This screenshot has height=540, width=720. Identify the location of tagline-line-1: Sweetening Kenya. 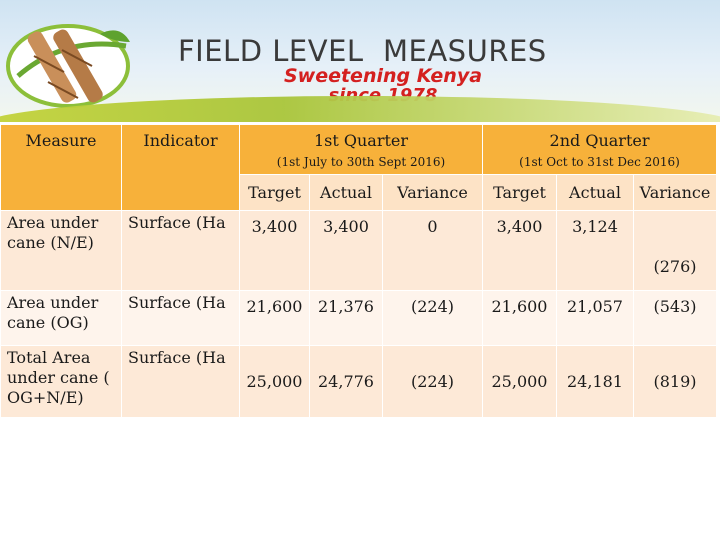
(383, 76).